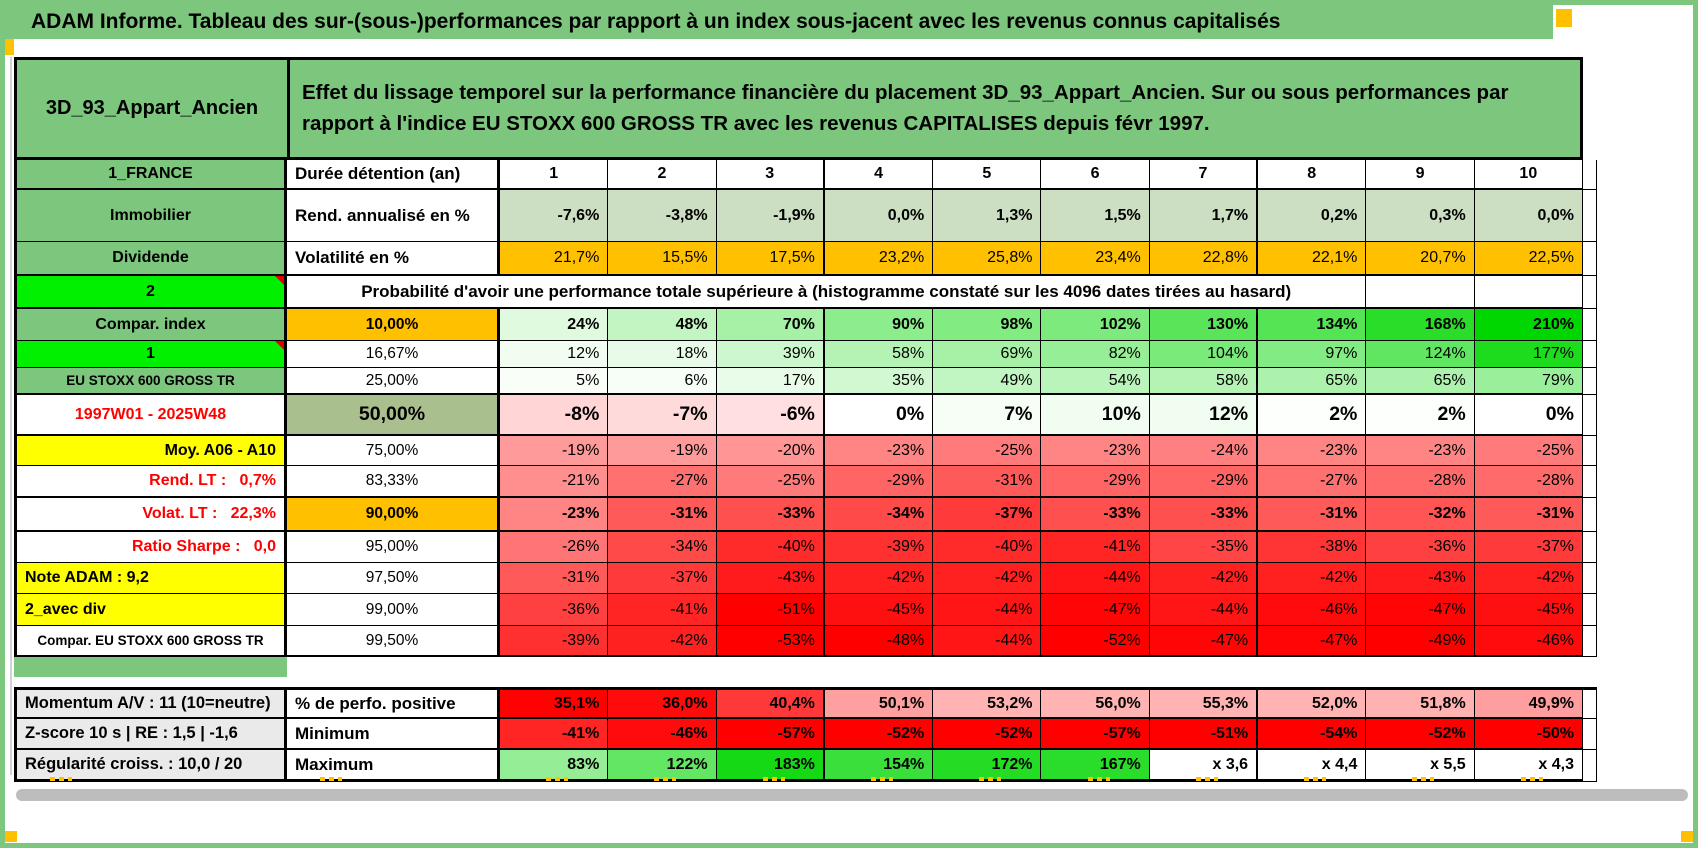 The image size is (1698, 848). Describe the element at coordinates (1204, 354) in the screenshot. I see `data-cell: 104%` at that location.